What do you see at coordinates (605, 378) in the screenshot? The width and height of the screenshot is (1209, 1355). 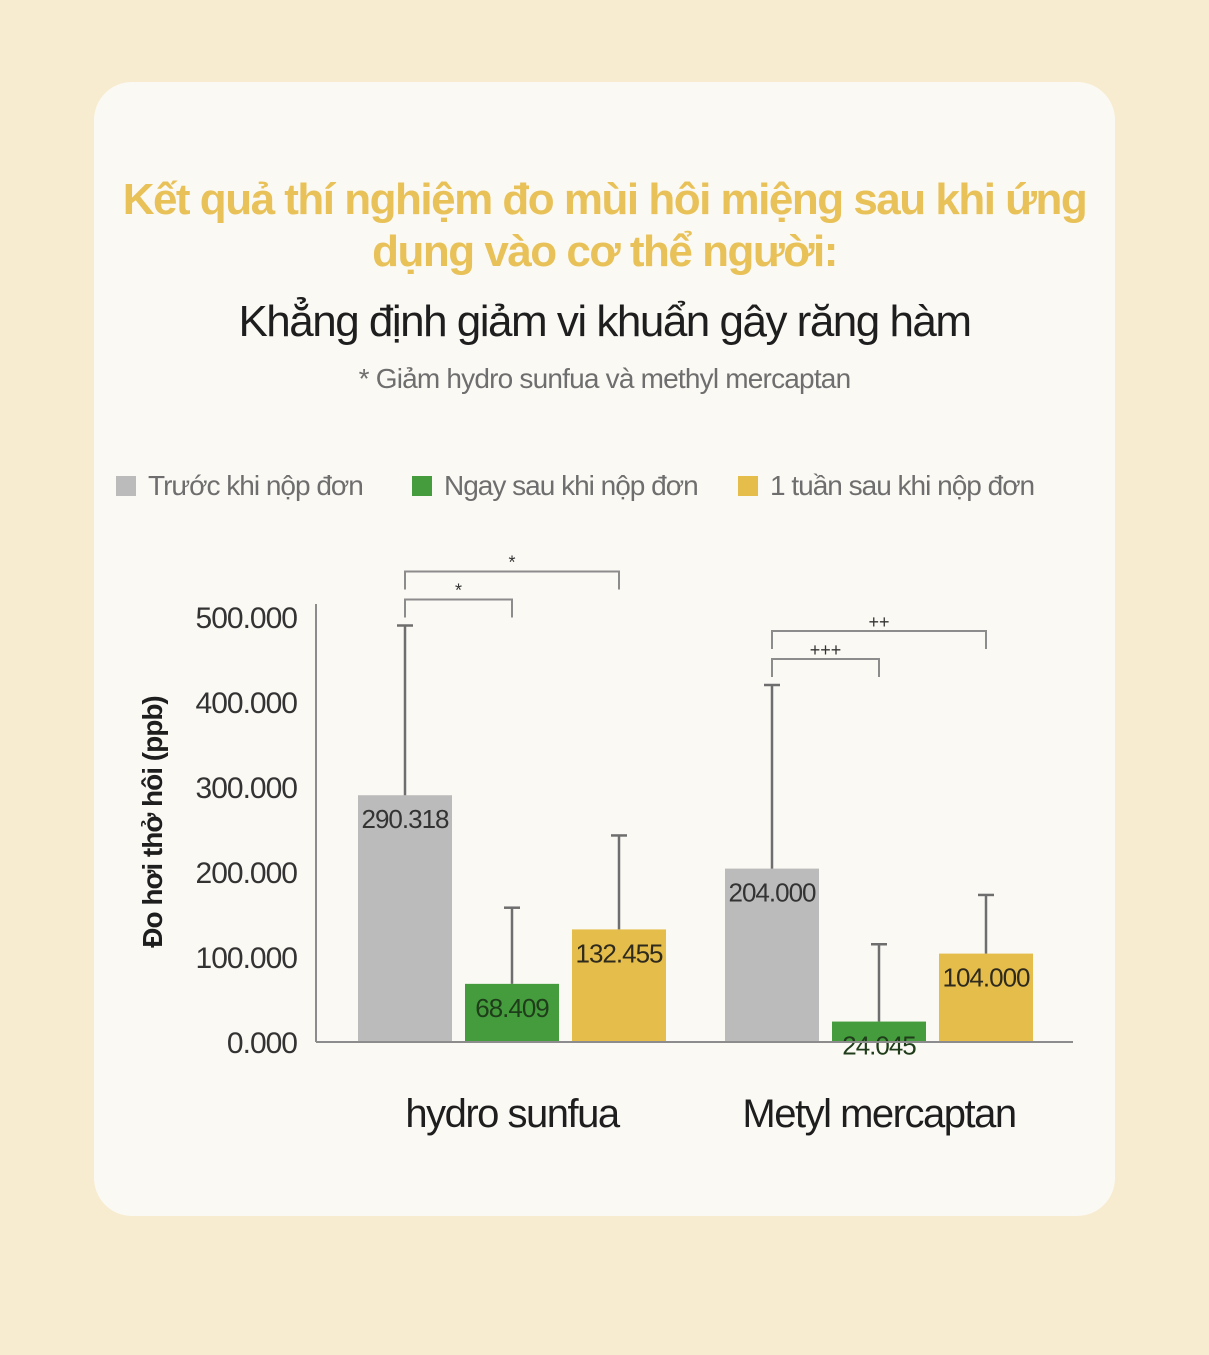 I see `chart-note: * Giảm hydro sunfua và methyl mercaptan` at bounding box center [605, 378].